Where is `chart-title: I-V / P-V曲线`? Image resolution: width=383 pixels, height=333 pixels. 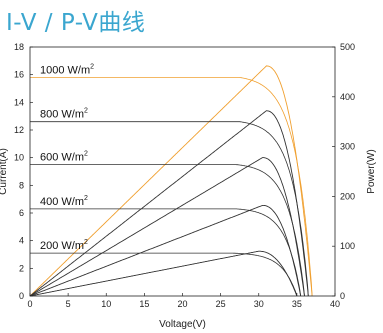
chart-title: I-V / P-V曲线 is located at coordinates (76, 23).